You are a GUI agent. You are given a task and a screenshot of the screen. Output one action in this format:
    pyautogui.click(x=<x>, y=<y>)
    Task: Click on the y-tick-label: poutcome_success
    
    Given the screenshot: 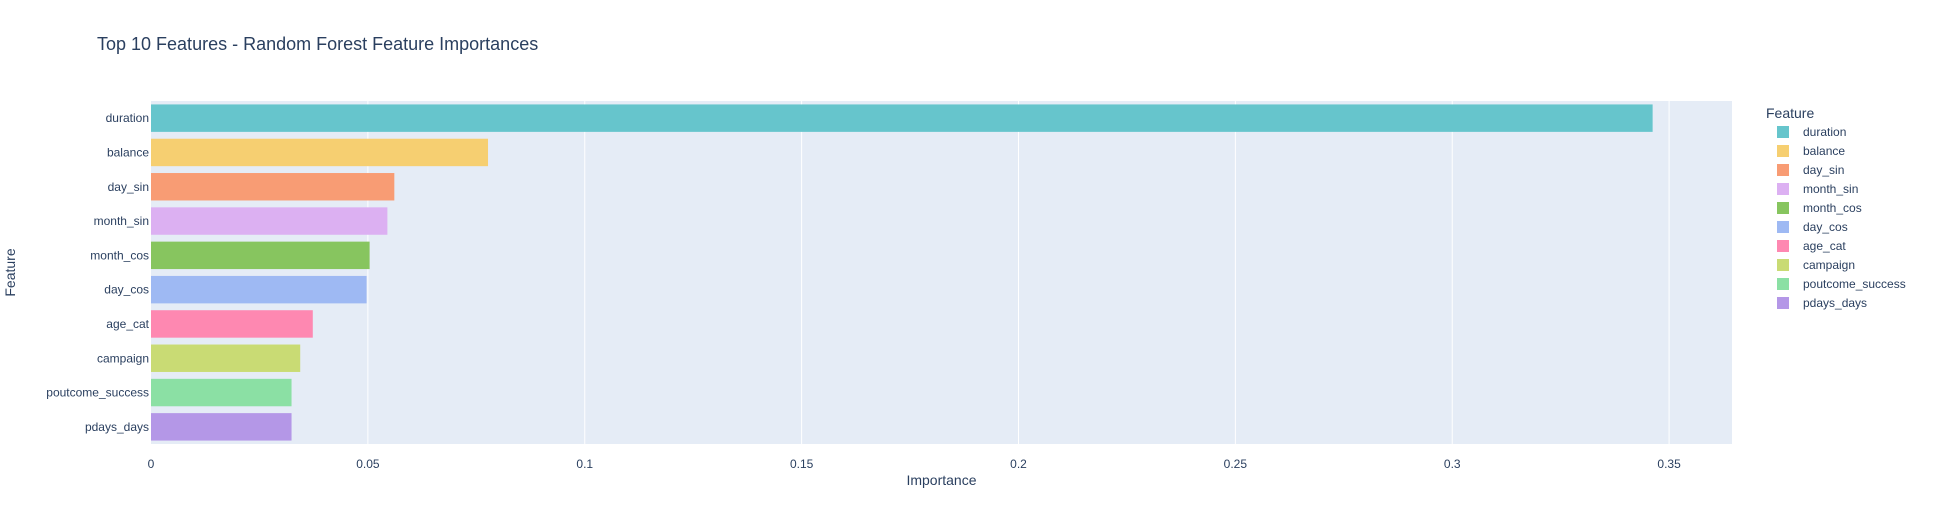 What is the action you would take?
    pyautogui.click(x=97, y=393)
    